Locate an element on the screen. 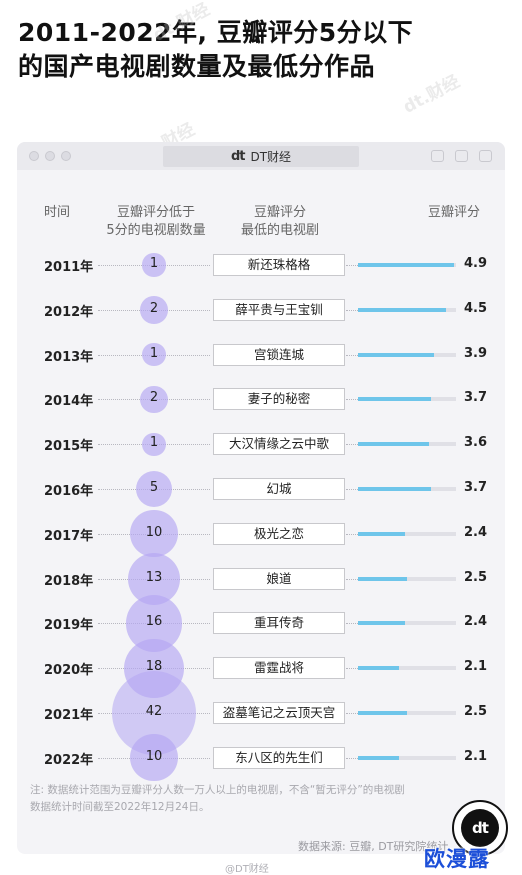 The width and height of the screenshot is (522, 875). score-value: 3.6 is located at coordinates (476, 443).